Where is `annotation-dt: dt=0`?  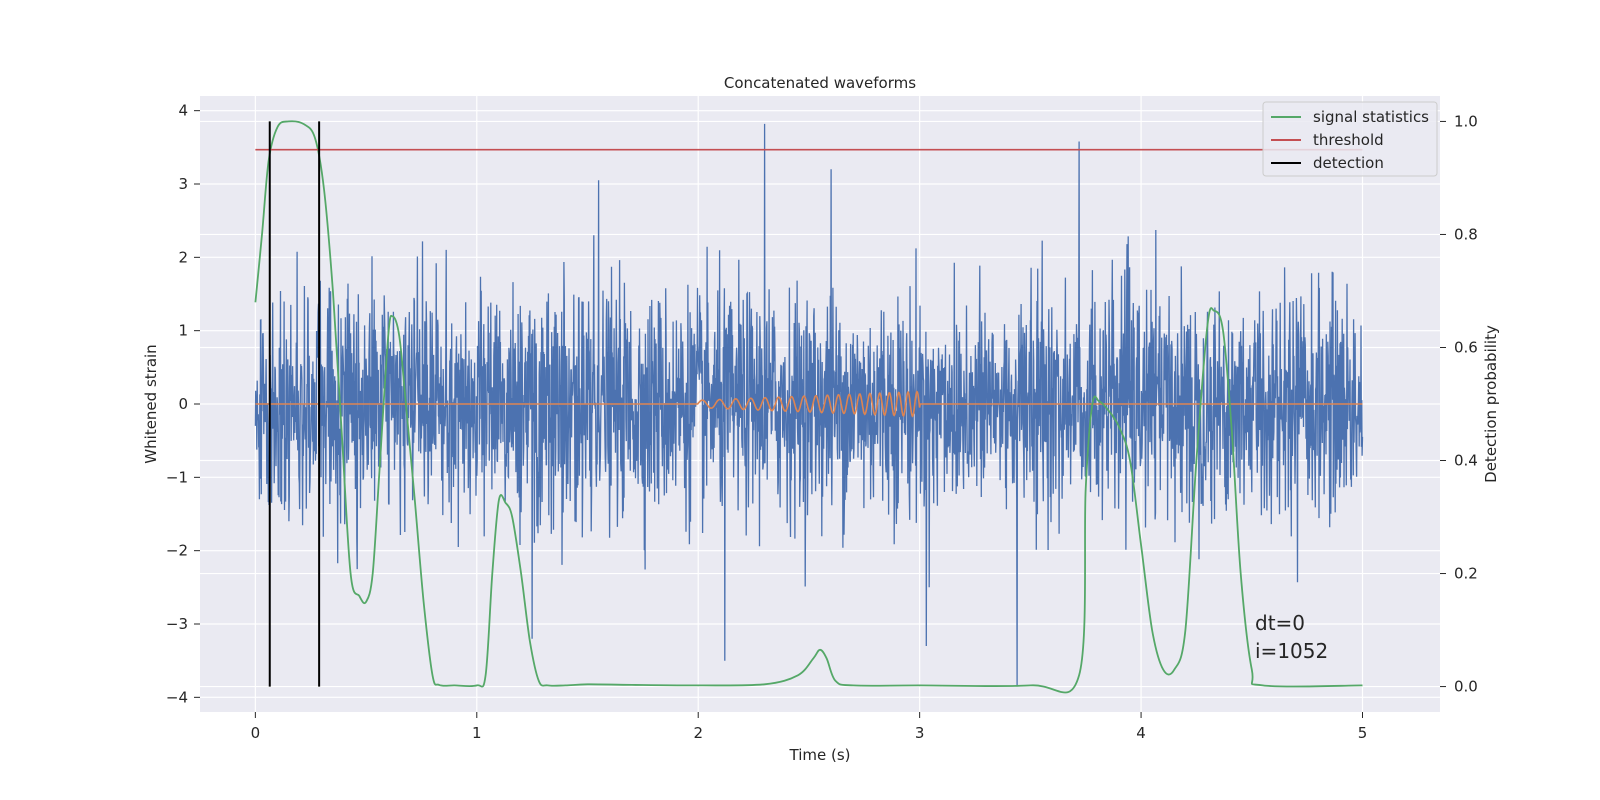
annotation-dt: dt=0 is located at coordinates (1280, 623).